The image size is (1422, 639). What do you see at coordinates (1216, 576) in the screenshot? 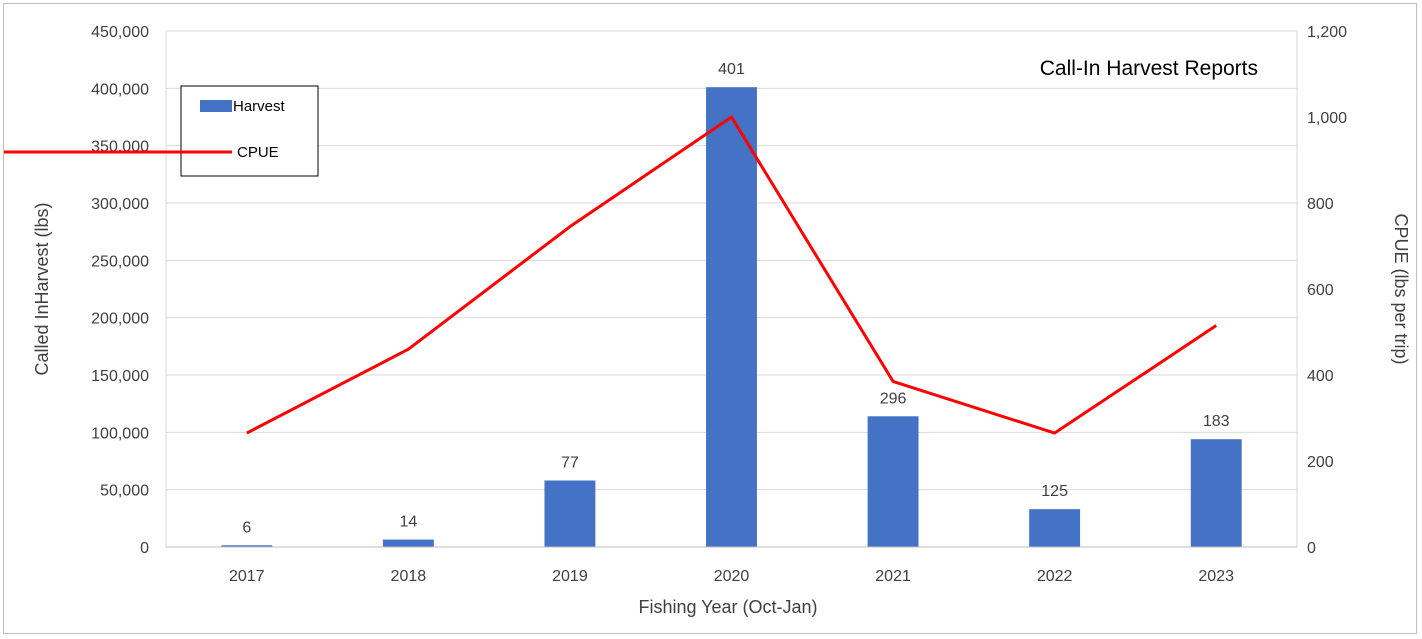
I see `x-tick-label: 2023` at bounding box center [1216, 576].